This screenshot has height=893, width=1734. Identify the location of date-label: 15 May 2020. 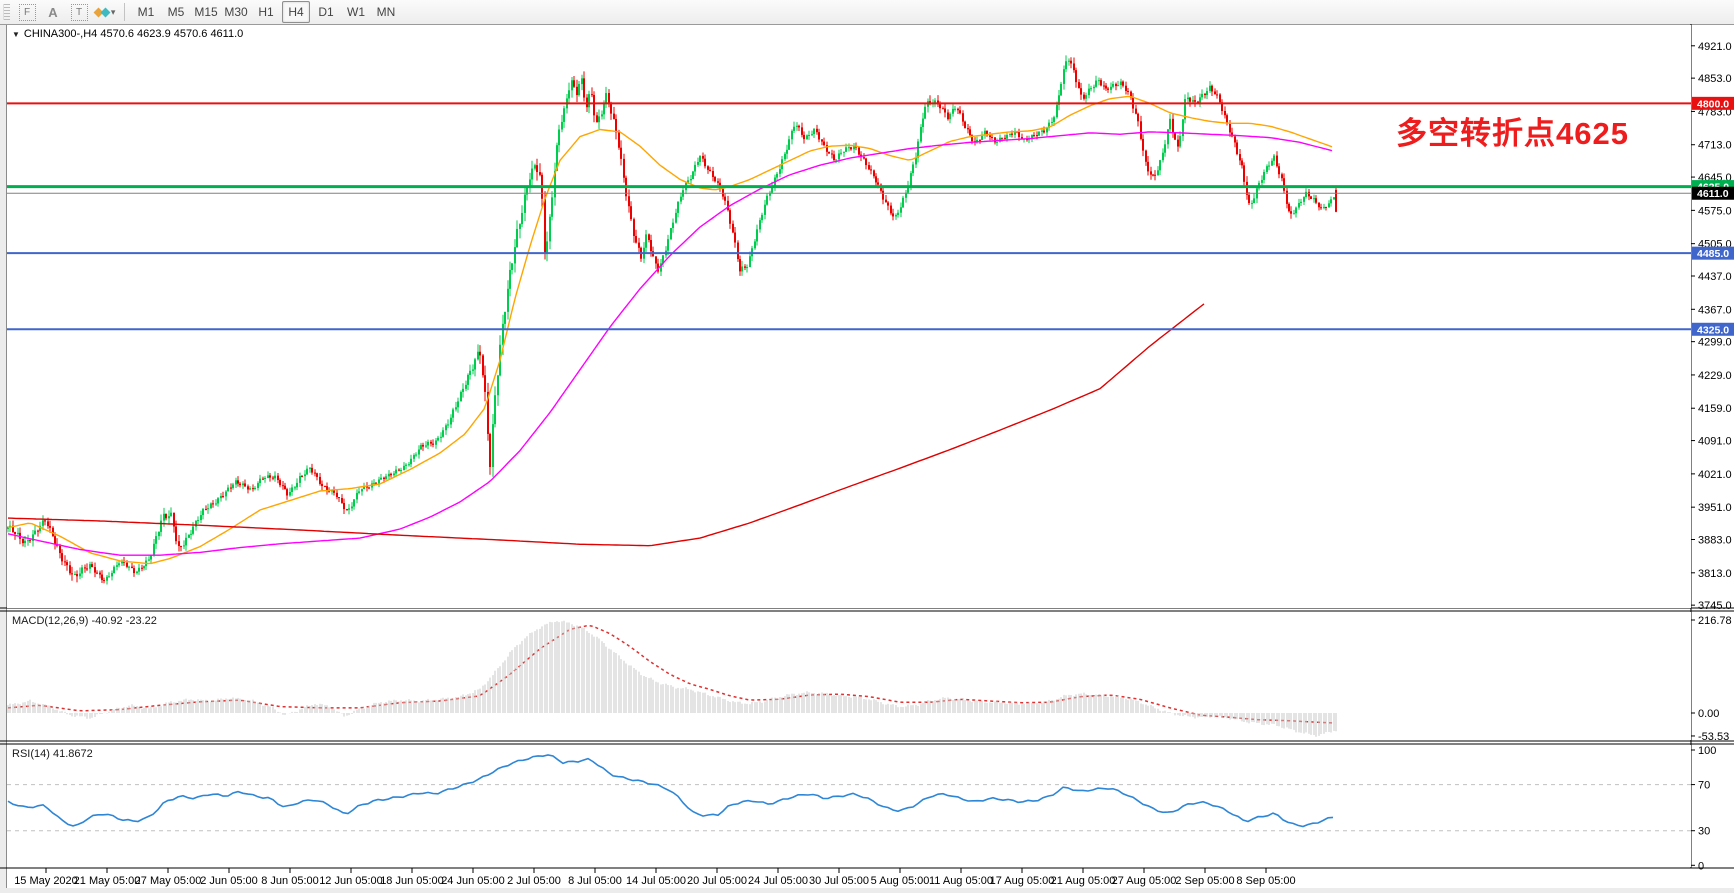
(46, 881).